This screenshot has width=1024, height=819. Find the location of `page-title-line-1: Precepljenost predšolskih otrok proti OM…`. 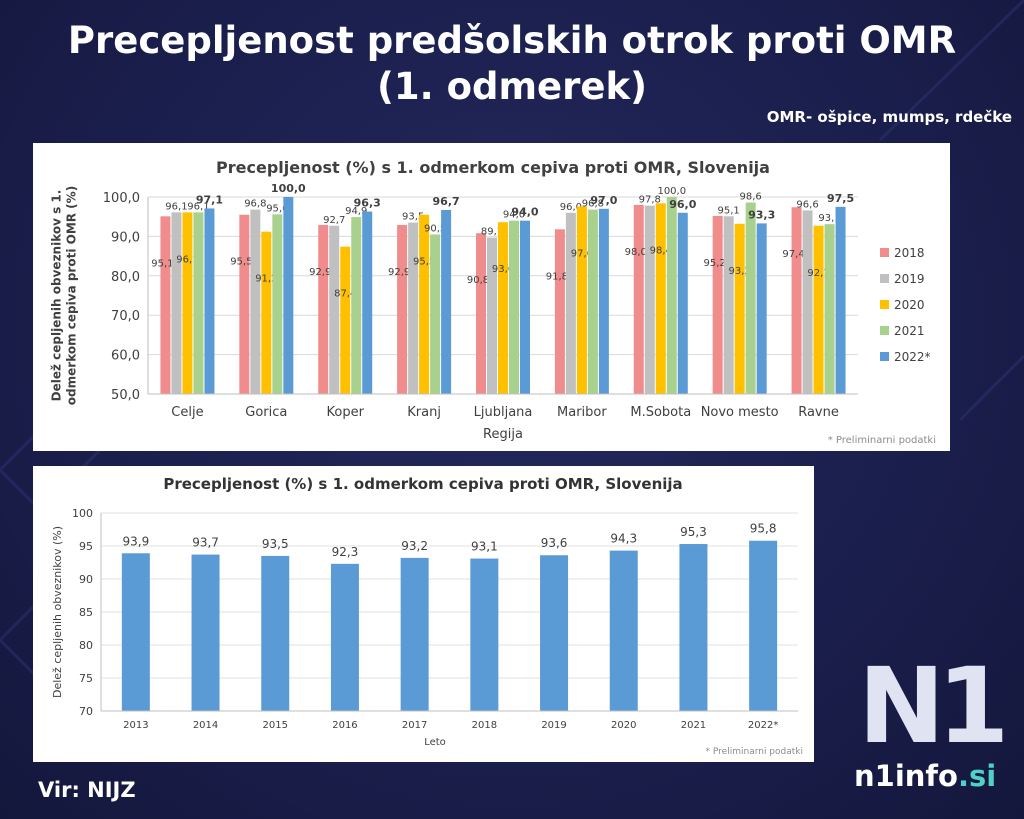

page-title-line-1: Precepljenost predšolskih otrok proti OM… is located at coordinates (512, 40).